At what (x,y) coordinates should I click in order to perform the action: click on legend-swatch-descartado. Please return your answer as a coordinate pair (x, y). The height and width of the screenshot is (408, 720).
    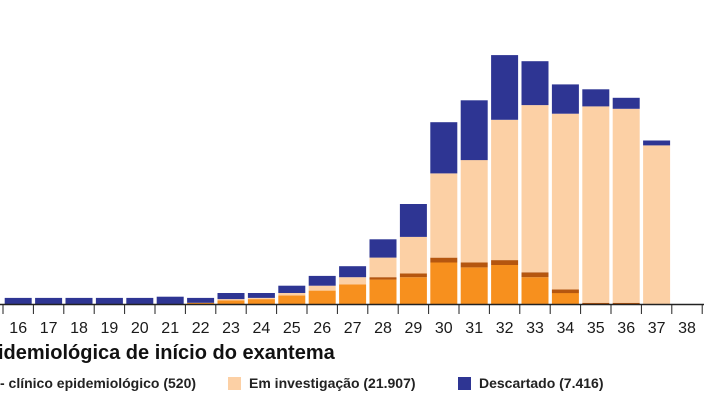
    Looking at the image, I should click on (464, 383).